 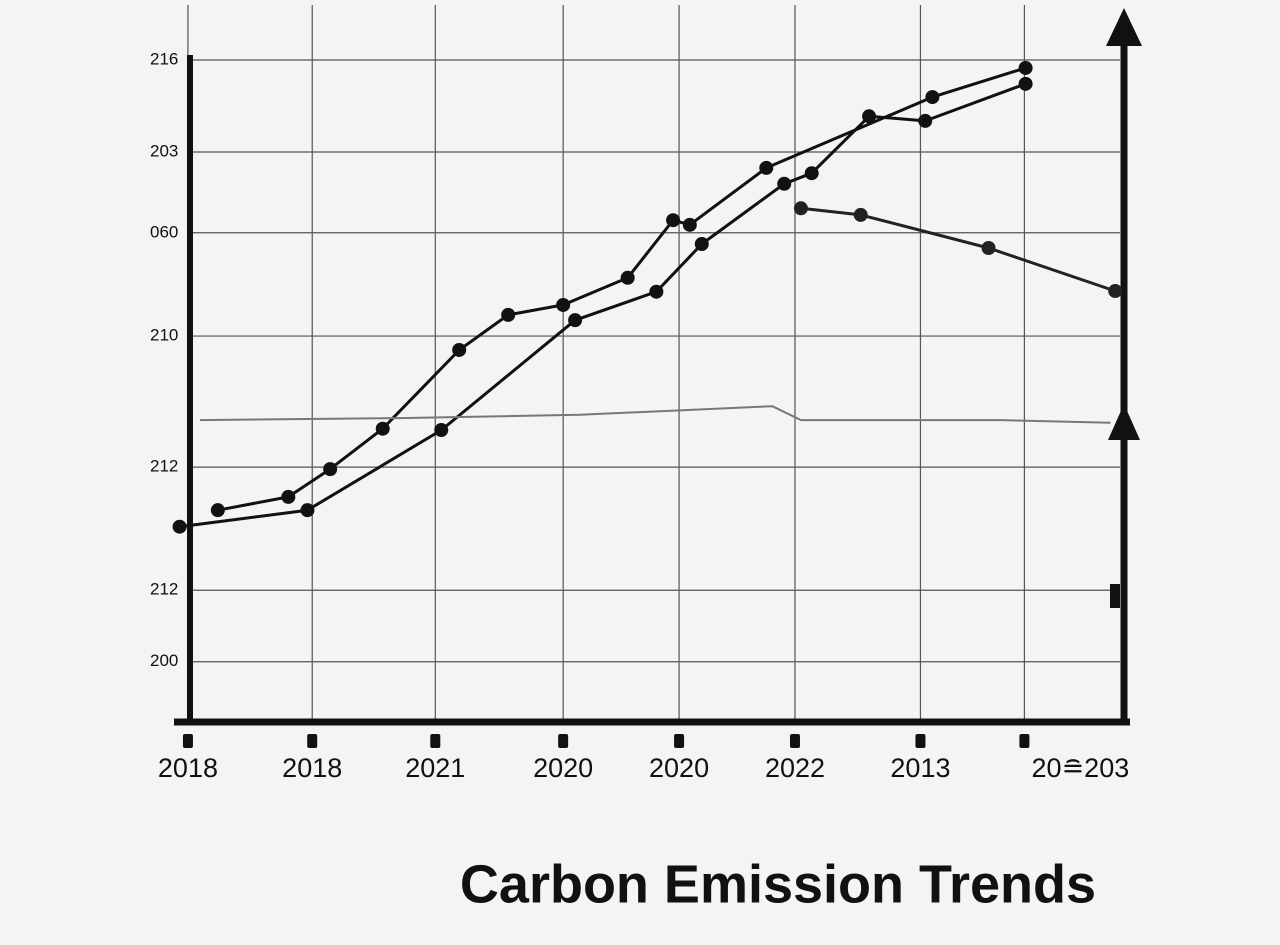 I want to click on y-tick-label: 216, so click(x=164, y=58).